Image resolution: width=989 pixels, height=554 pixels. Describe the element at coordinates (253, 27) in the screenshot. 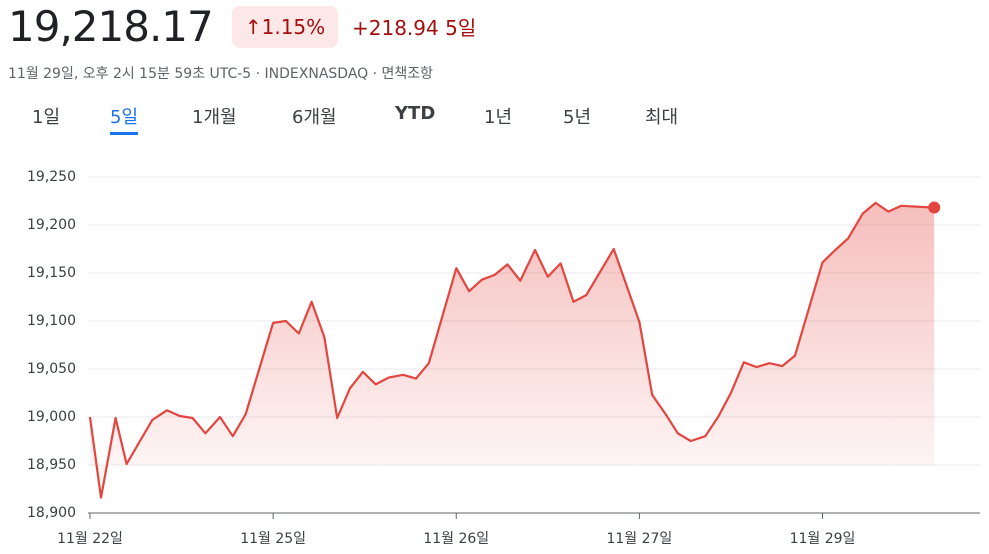

I see `up-arrow: ↑` at that location.